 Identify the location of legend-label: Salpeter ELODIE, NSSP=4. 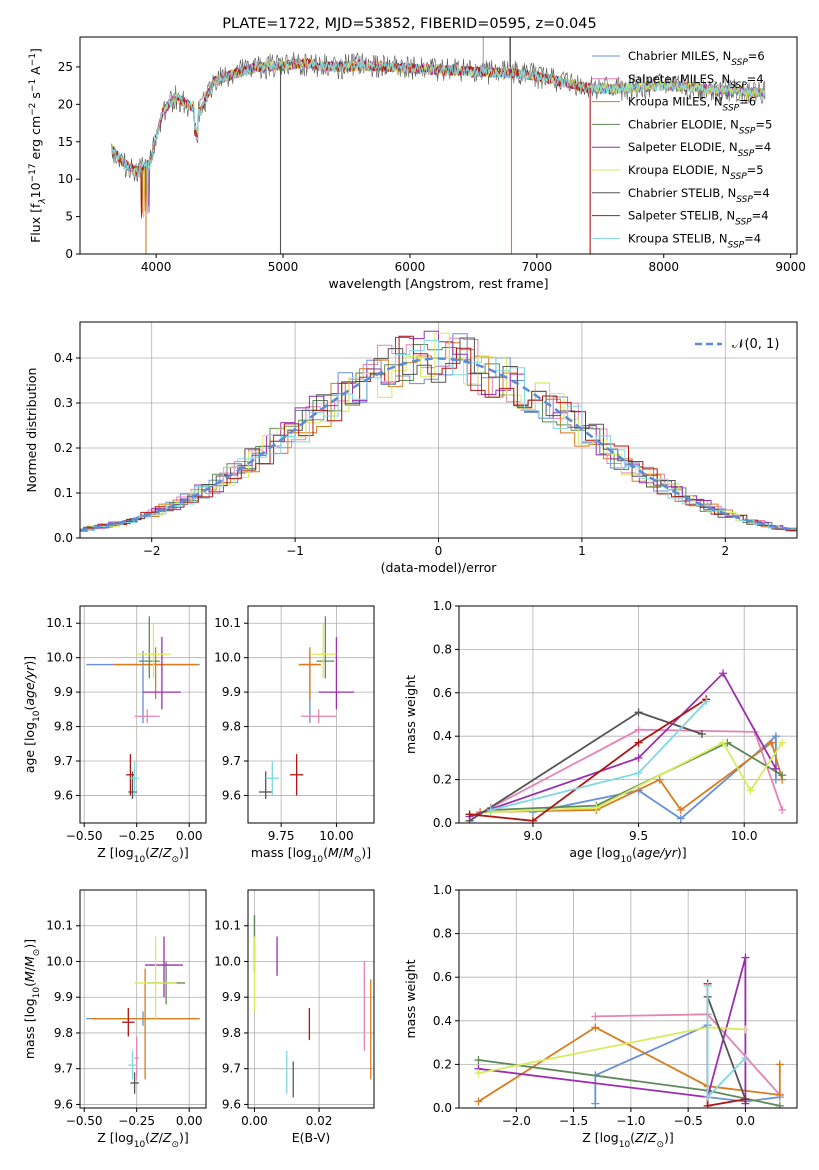
(699, 149).